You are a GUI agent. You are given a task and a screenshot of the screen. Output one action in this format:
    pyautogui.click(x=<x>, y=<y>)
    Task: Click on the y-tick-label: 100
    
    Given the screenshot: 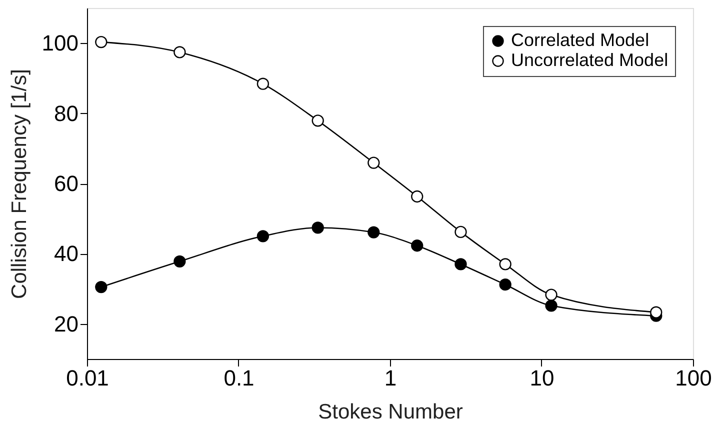 What is the action you would take?
    pyautogui.click(x=60, y=43)
    